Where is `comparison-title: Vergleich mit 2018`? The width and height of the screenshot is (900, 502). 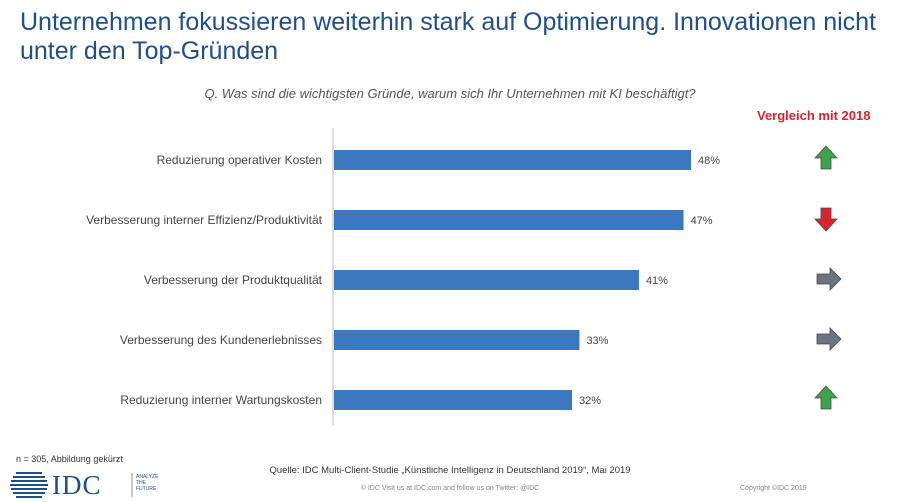
comparison-title: Vergleich mit 2018 is located at coordinates (814, 115).